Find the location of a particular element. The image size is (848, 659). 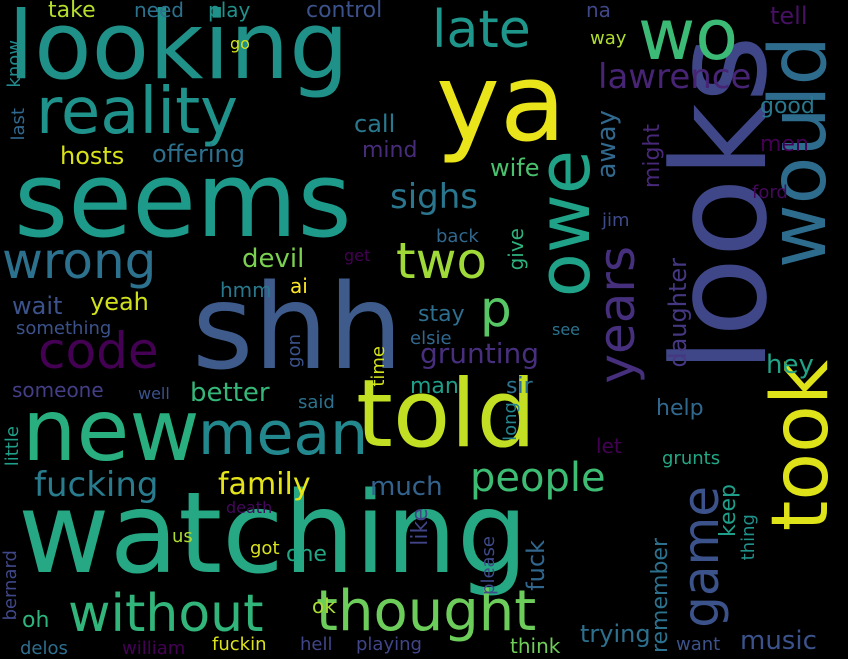

word-let: let is located at coordinates (609, 446).